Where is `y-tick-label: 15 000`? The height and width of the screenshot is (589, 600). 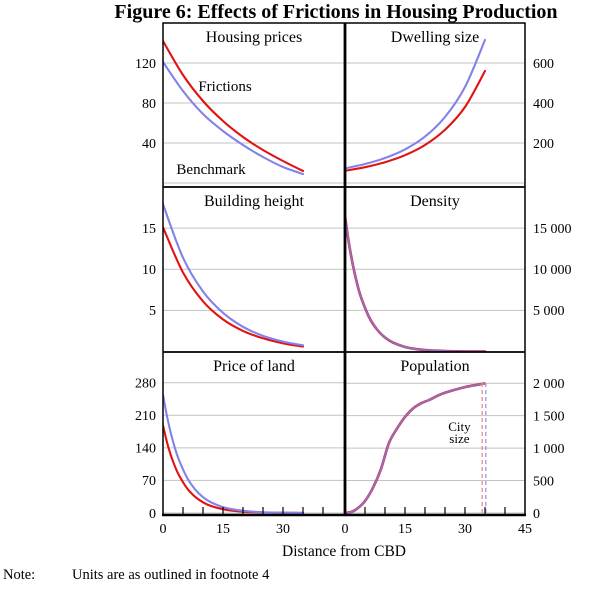 y-tick-label: 15 000 is located at coordinates (552, 229).